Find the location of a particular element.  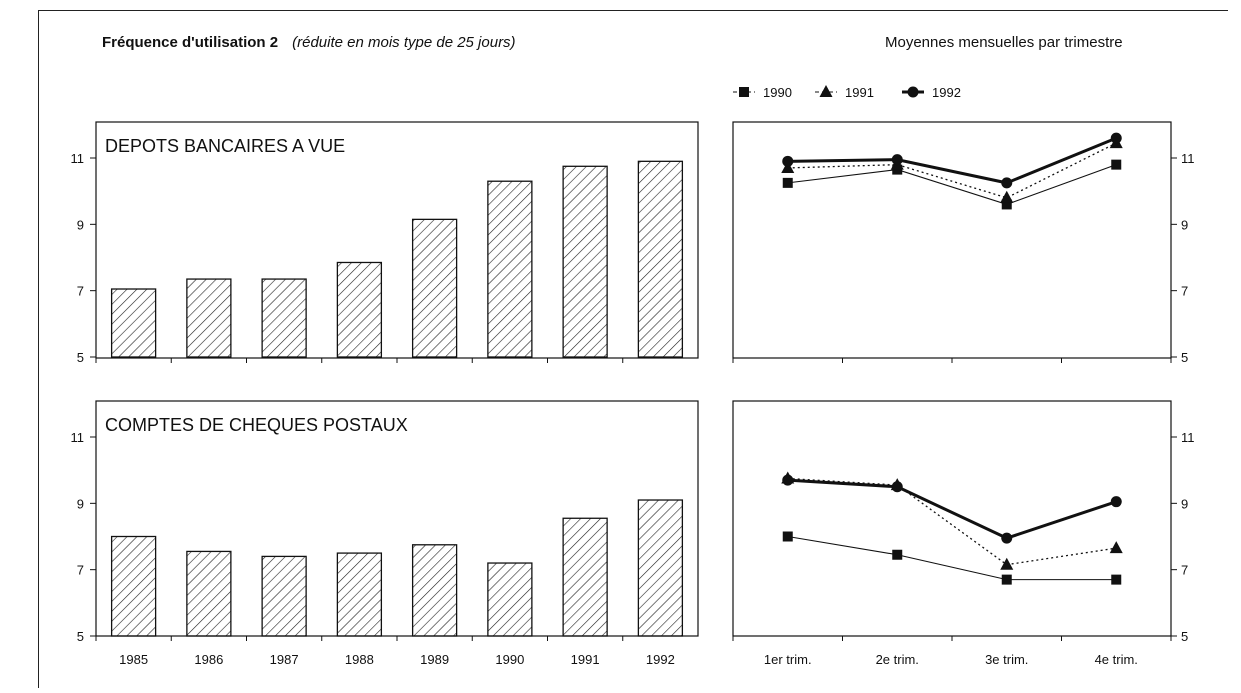

line-chart-depots: 5 7 9 11 is located at coordinates (963, 243).